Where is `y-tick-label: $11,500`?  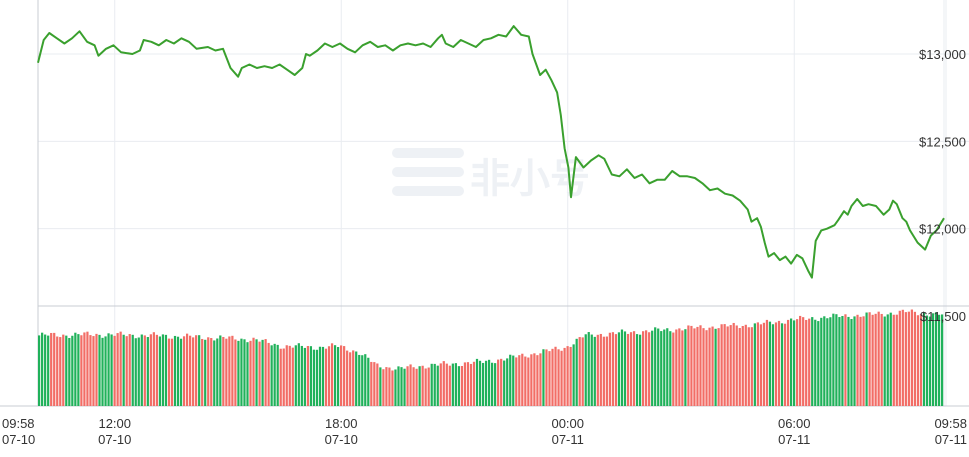 y-tick-label: $11,500 is located at coordinates (943, 316).